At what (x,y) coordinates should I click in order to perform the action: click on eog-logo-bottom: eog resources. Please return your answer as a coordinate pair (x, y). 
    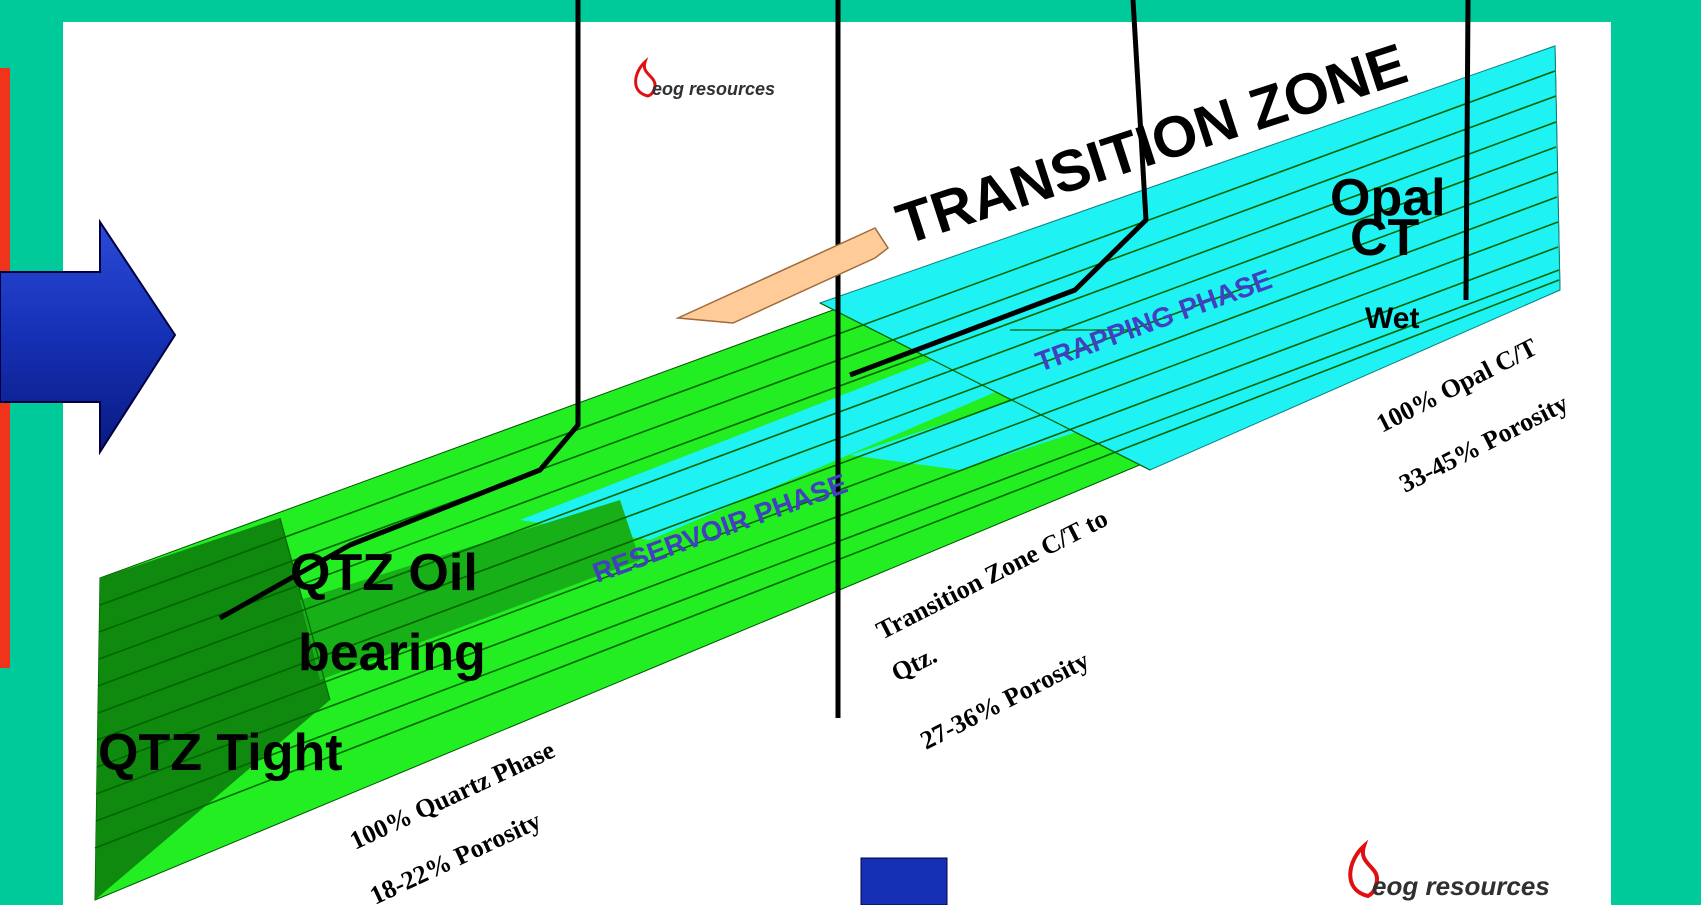
    Looking at the image, I should click on (1449, 870).